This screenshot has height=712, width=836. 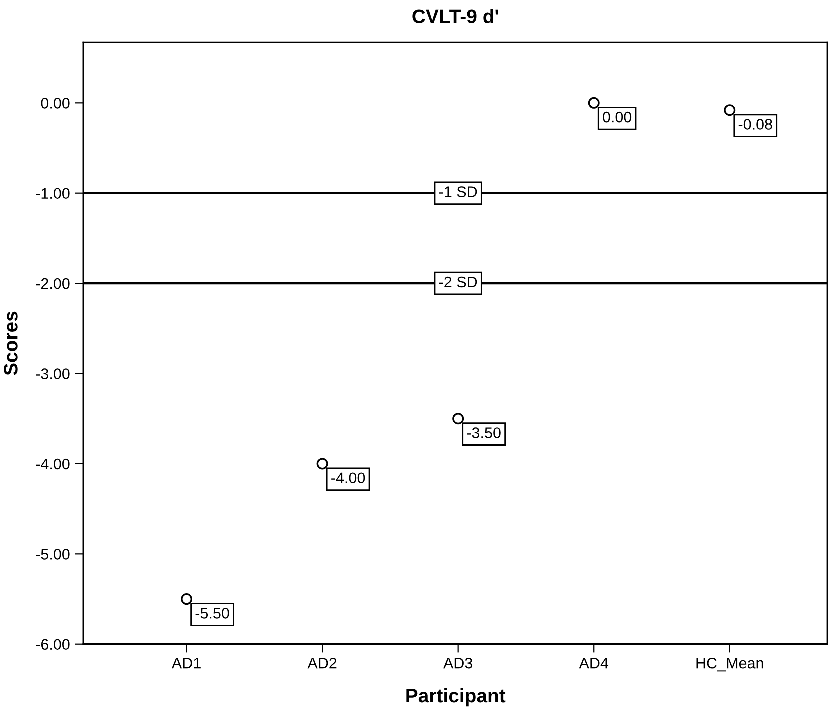 I want to click on ref-line-label: -2 SD, so click(x=458, y=282).